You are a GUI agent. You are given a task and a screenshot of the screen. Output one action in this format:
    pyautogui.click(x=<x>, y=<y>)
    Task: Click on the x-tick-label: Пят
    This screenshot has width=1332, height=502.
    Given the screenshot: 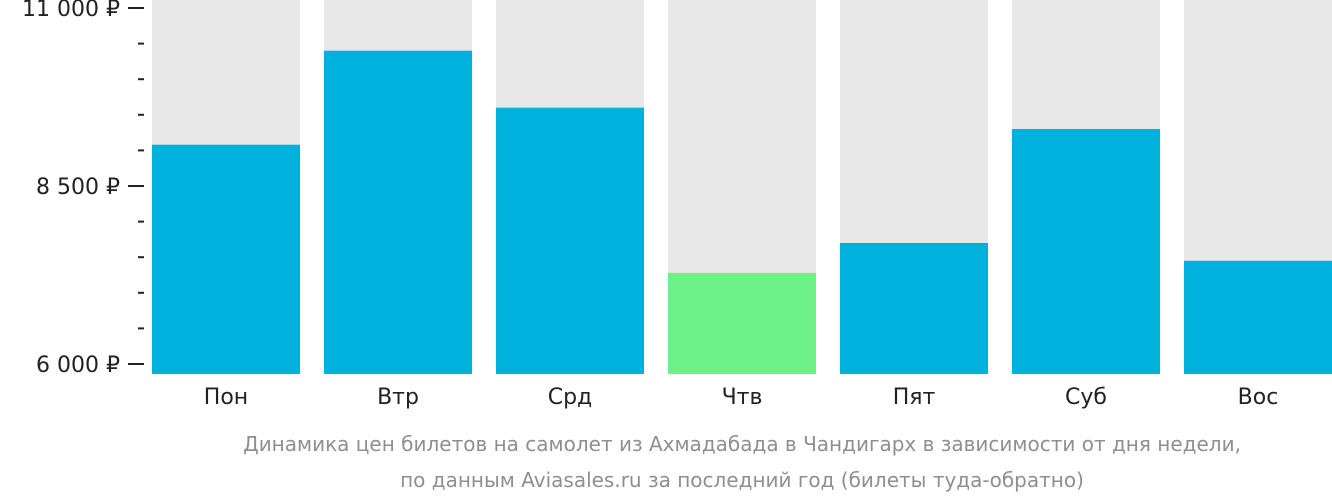 What is the action you would take?
    pyautogui.click(x=914, y=397)
    